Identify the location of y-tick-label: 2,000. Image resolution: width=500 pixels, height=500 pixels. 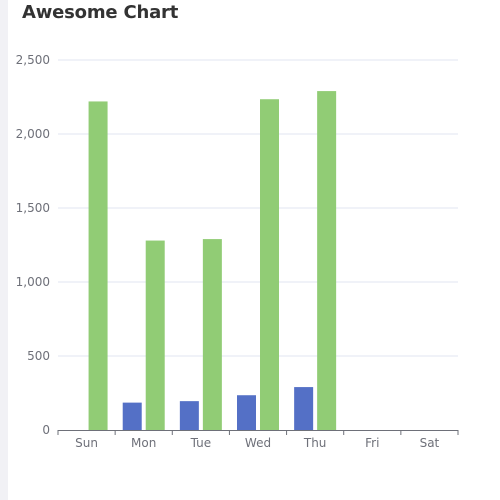
(33, 134).